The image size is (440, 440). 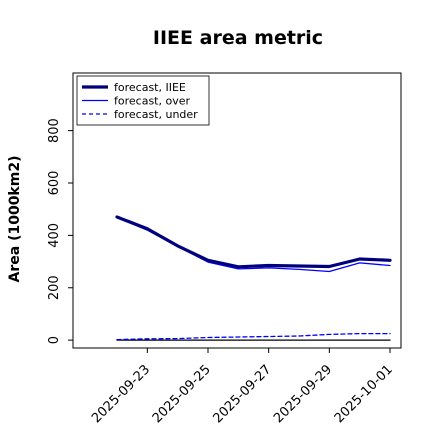 What do you see at coordinates (54, 287) in the screenshot?
I see `y-tick-label: 200` at bounding box center [54, 287].